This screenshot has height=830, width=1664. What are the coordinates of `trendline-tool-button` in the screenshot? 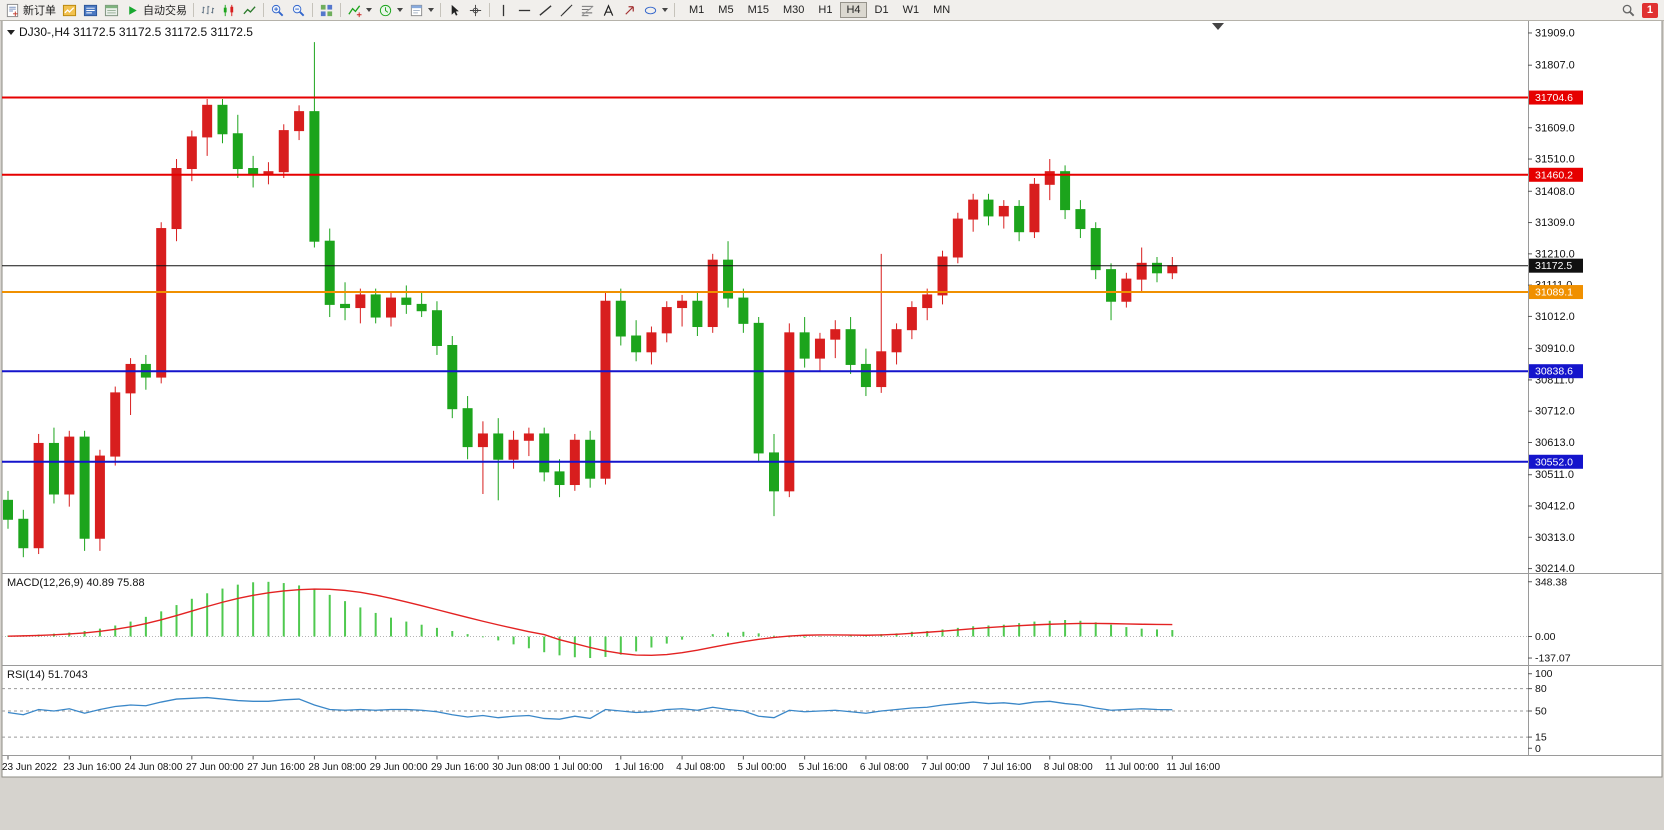 It's located at (545, 10).